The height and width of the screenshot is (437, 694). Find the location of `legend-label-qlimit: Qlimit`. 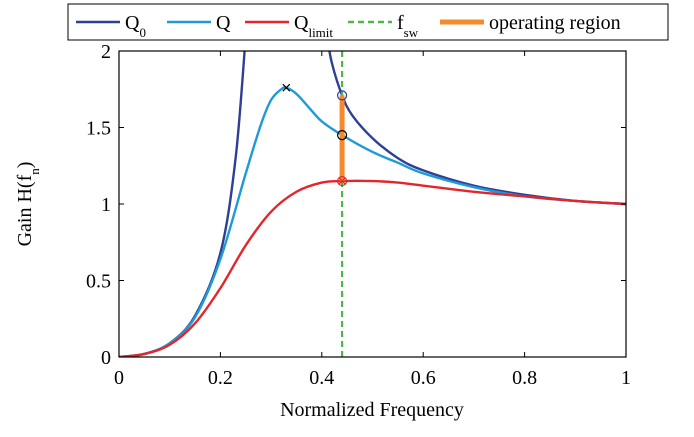

legend-label-qlimit: Qlimit is located at coordinates (313, 26).